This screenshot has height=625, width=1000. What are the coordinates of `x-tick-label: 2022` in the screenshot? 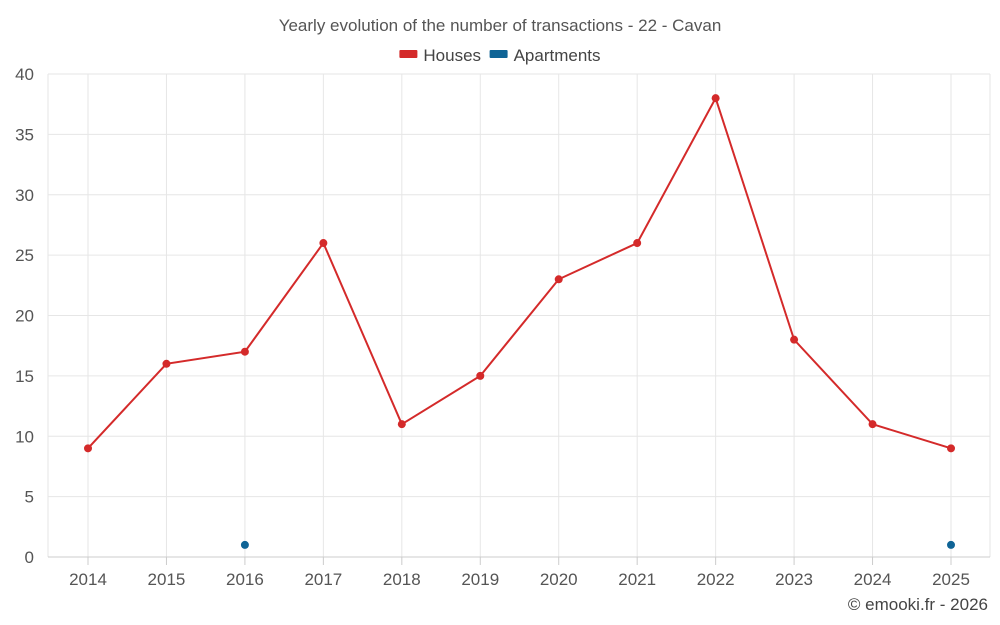 It's located at (716, 579).